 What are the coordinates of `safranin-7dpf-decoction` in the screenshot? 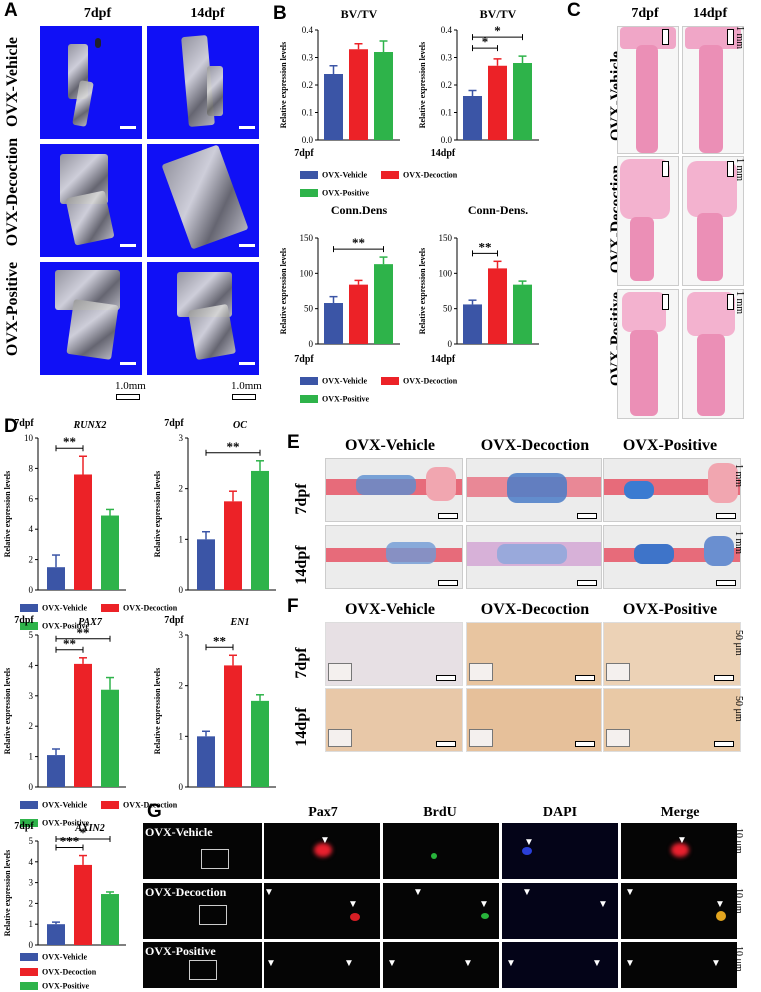 It's located at (534, 490).